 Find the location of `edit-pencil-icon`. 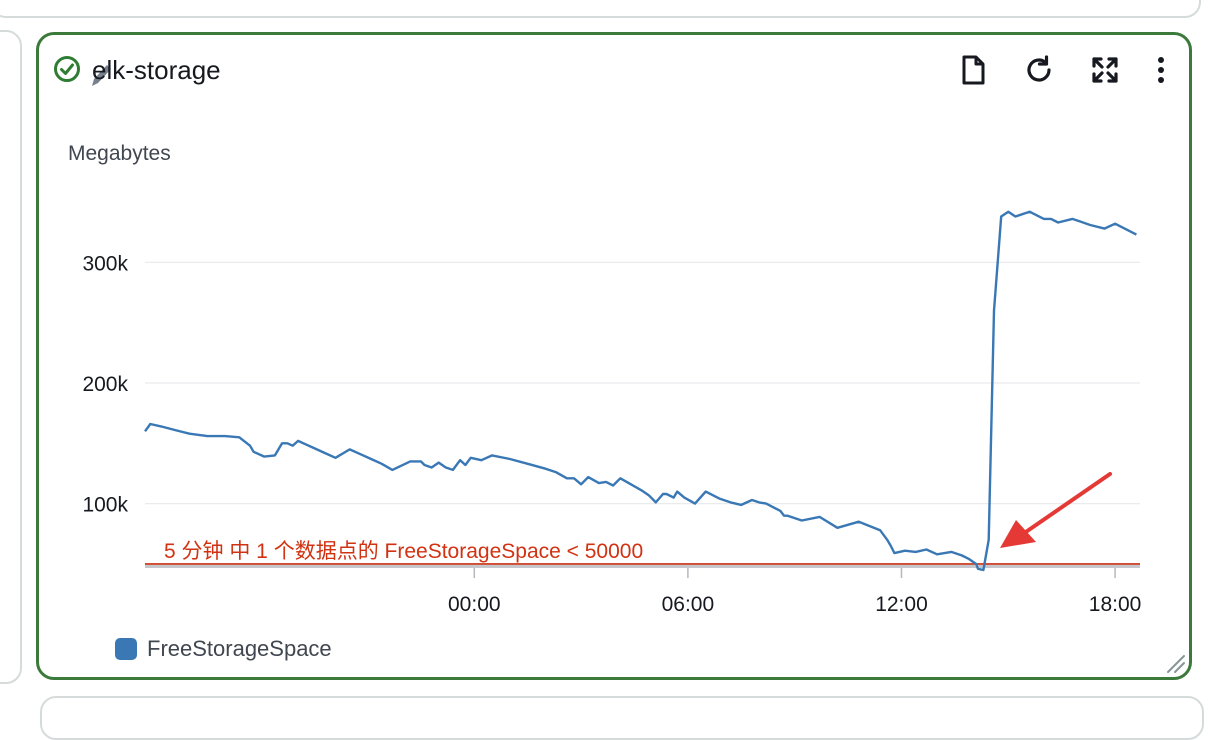

edit-pencil-icon is located at coordinates (101, 75).